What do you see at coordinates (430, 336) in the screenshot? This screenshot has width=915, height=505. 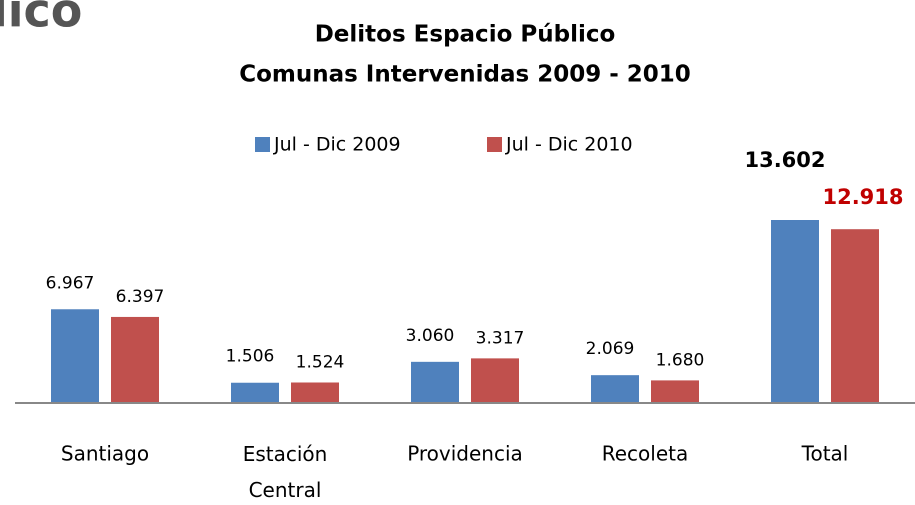 I see `value-label: 3.060` at bounding box center [430, 336].